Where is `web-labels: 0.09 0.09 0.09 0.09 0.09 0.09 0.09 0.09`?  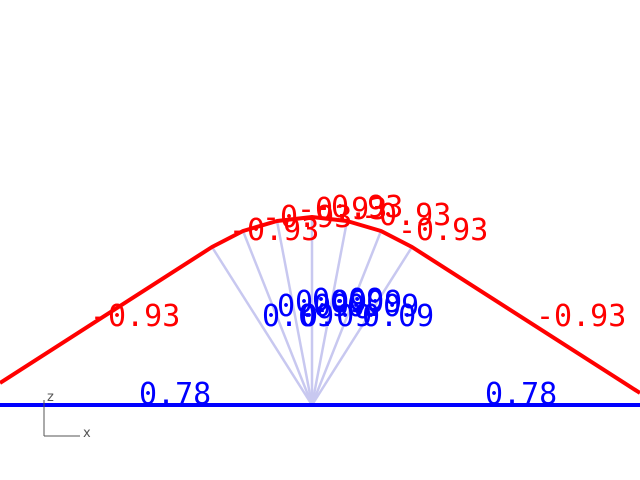
web-labels: 0.09 0.09 0.09 0.09 0.09 0.09 0.09 0.09 is located at coordinates (348, 308).